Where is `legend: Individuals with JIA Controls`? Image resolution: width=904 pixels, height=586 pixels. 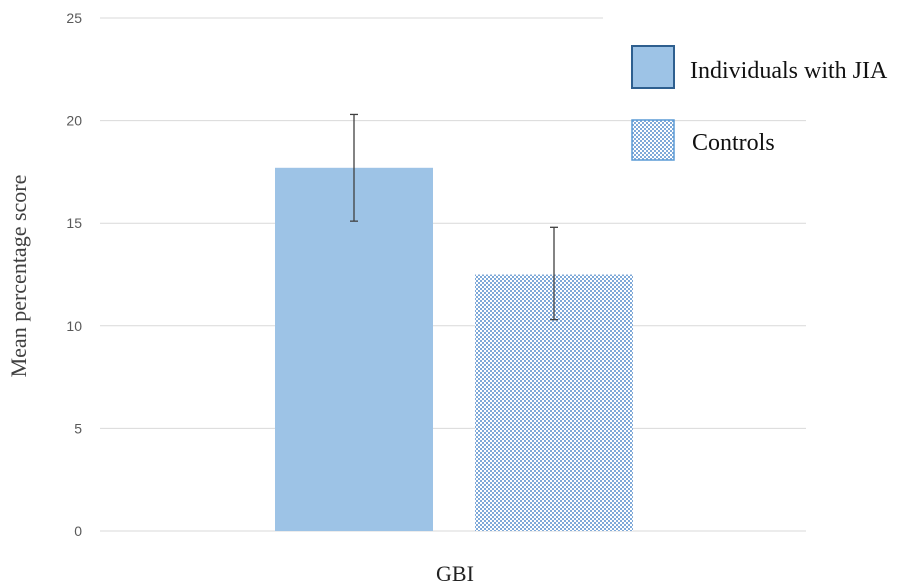
legend: Individuals with JIA Controls is located at coordinates (759, 103).